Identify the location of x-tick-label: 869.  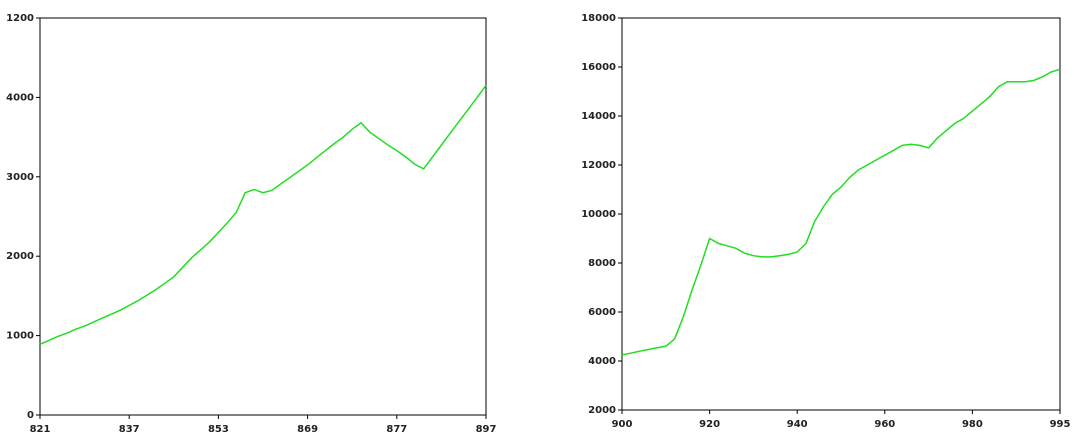
(307, 429).